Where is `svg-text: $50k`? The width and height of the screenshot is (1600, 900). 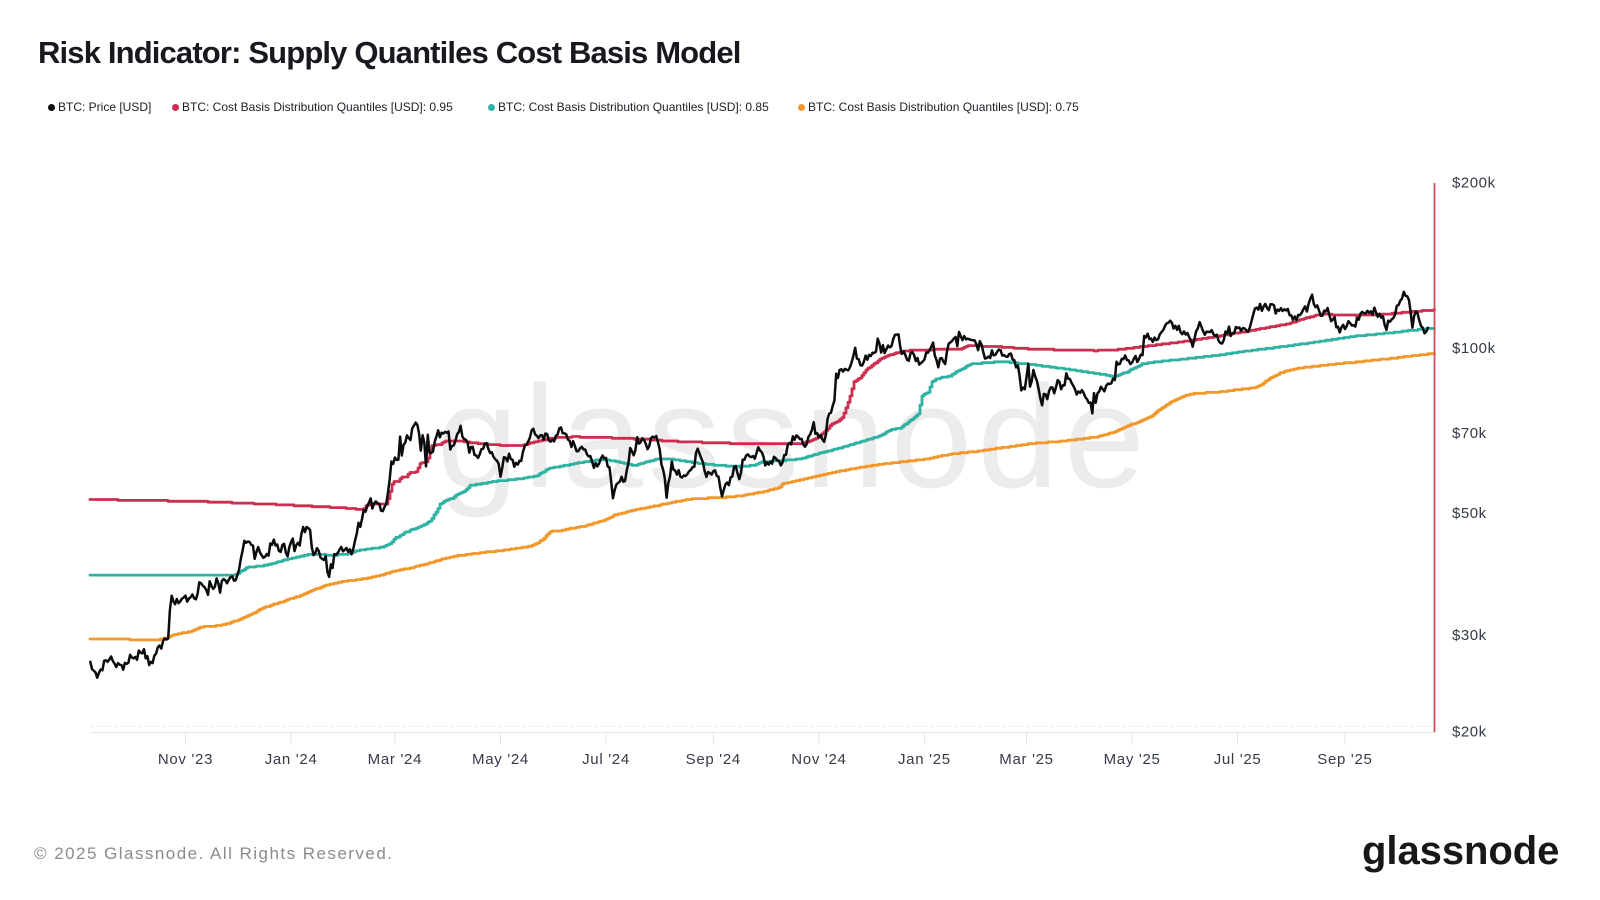
svg-text: $50k is located at coordinates (1469, 513).